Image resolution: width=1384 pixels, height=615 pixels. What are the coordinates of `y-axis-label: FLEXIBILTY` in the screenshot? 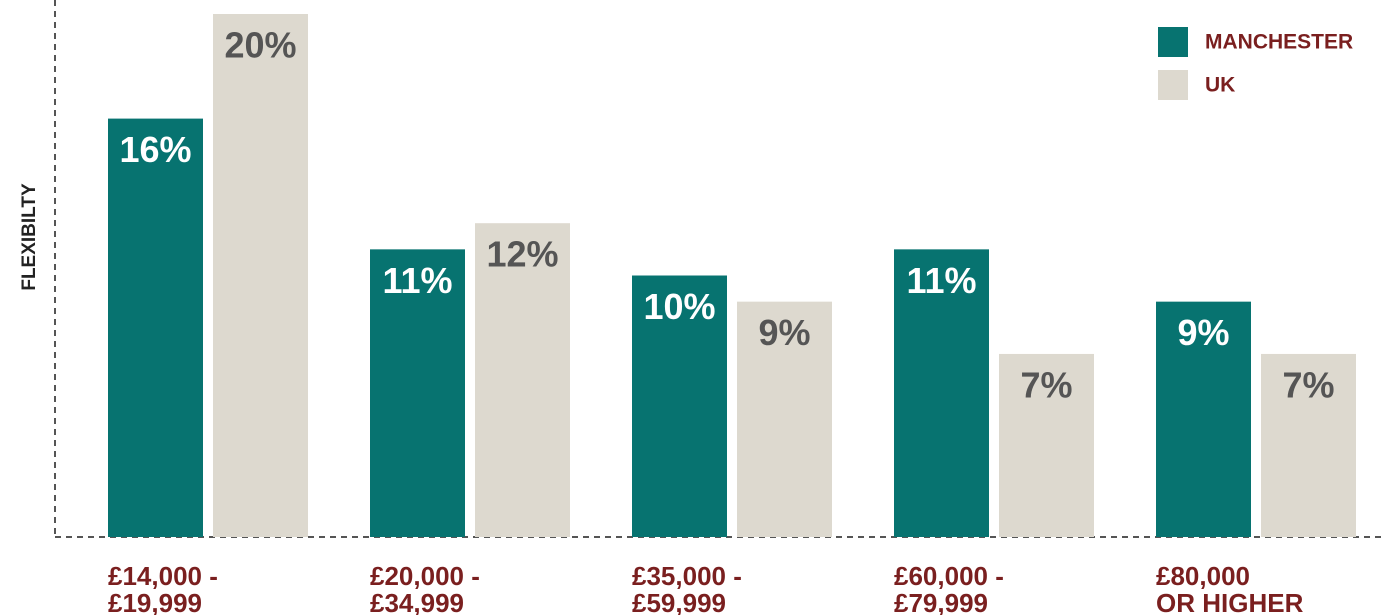 It's located at (29, 237).